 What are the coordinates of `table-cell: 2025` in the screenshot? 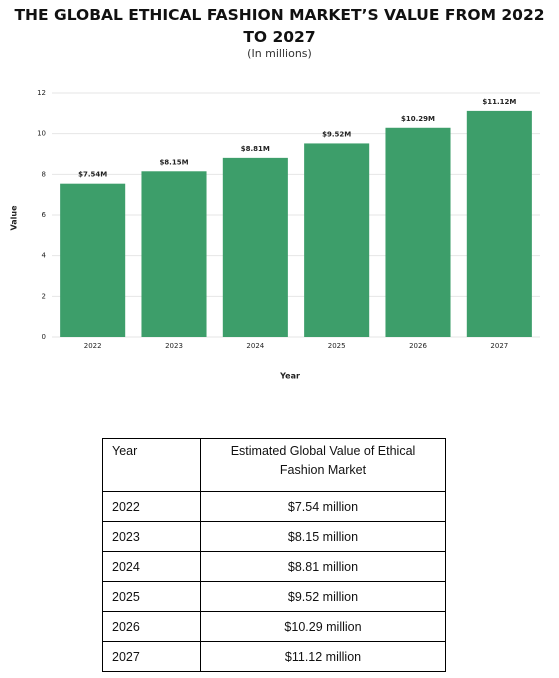 It's located at (151, 596).